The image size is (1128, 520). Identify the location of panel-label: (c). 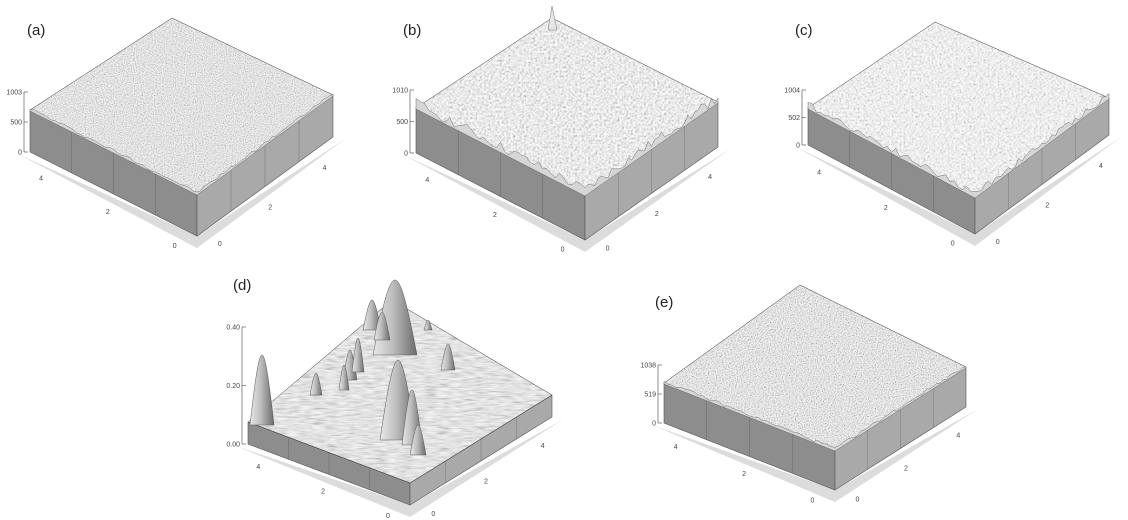
(804, 30).